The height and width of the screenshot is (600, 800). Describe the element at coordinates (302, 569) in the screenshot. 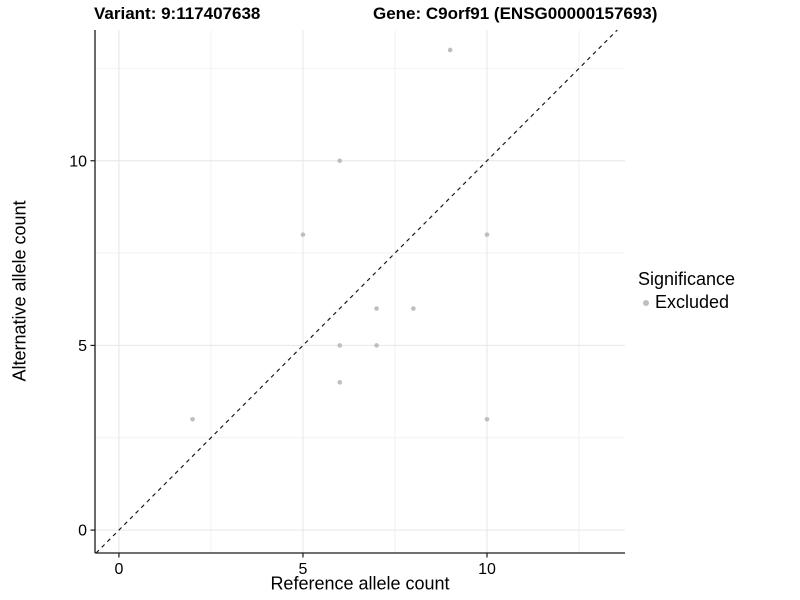

I see `x-tick-label: 5` at that location.